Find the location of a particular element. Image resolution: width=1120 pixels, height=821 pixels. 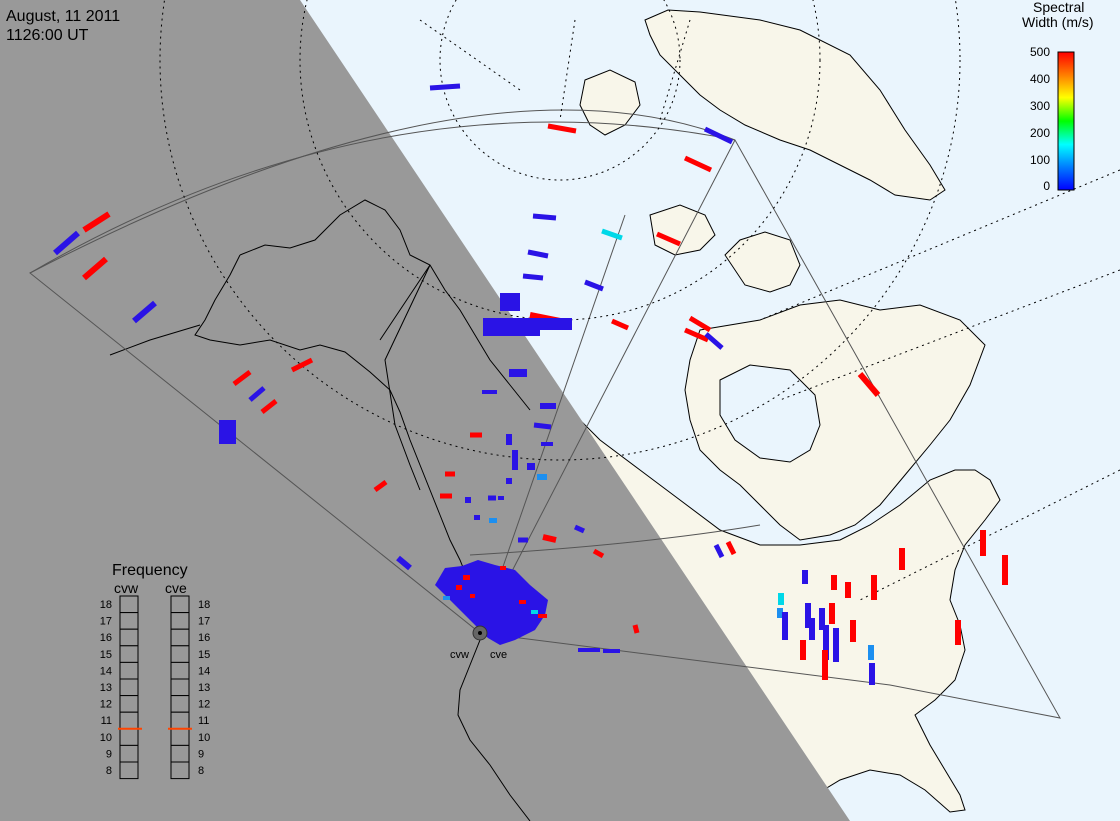

quebec-land is located at coordinates (835, 420).